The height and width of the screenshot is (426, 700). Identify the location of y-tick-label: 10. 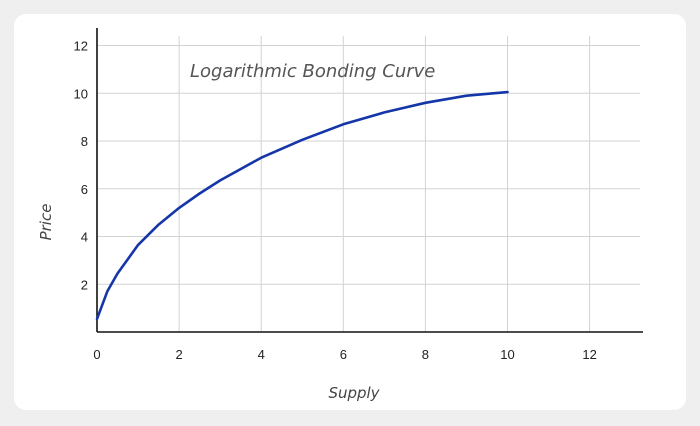
(81, 93).